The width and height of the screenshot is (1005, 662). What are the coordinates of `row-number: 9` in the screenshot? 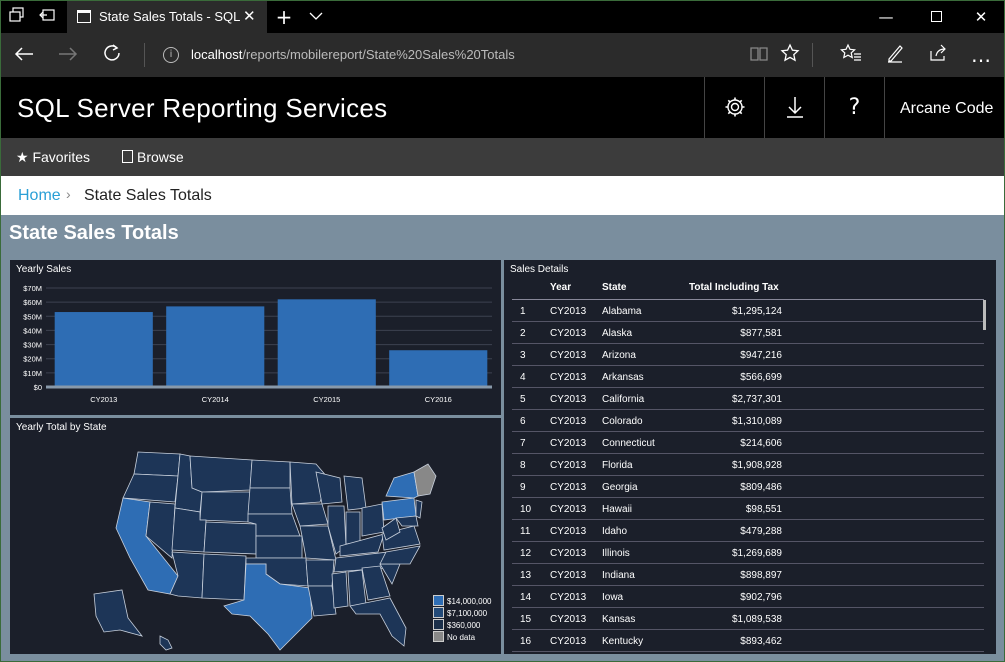 It's located at (523, 487).